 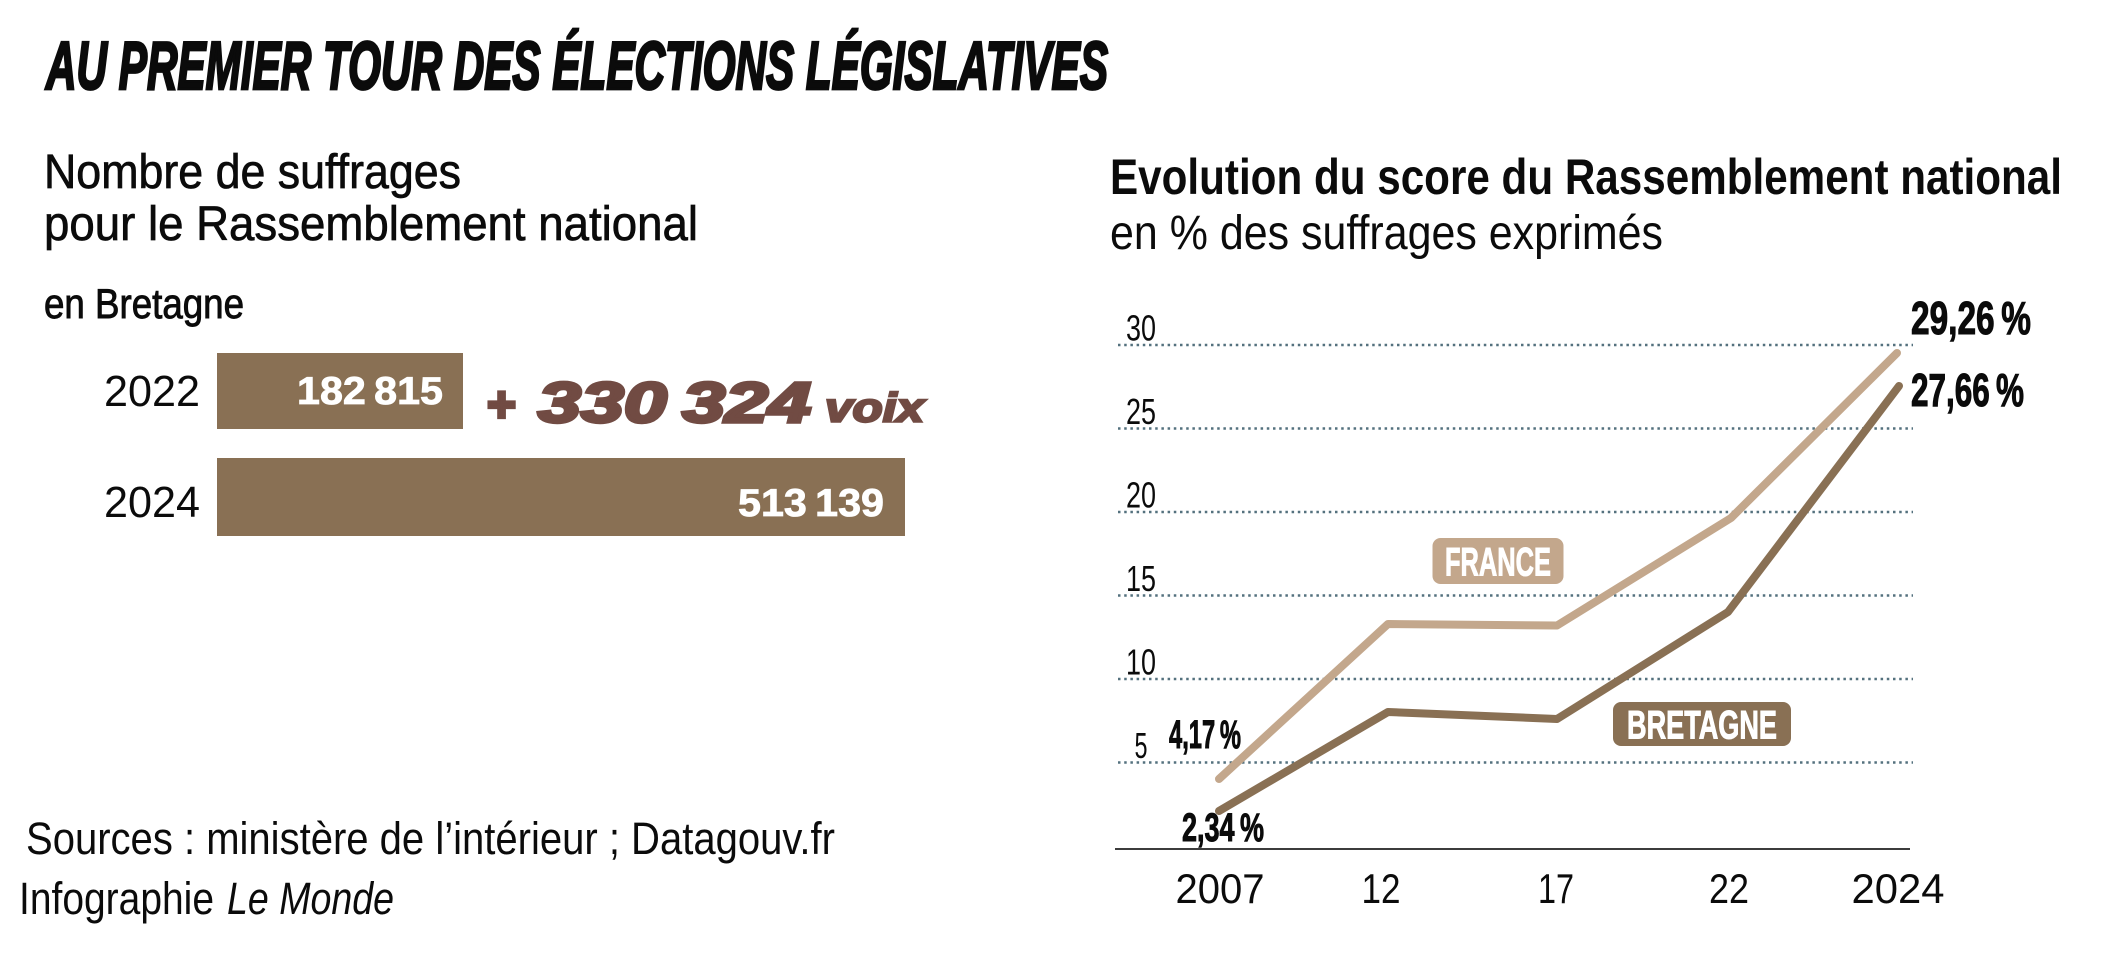 I want to click on svg-text: 30, so click(x=1141, y=328).